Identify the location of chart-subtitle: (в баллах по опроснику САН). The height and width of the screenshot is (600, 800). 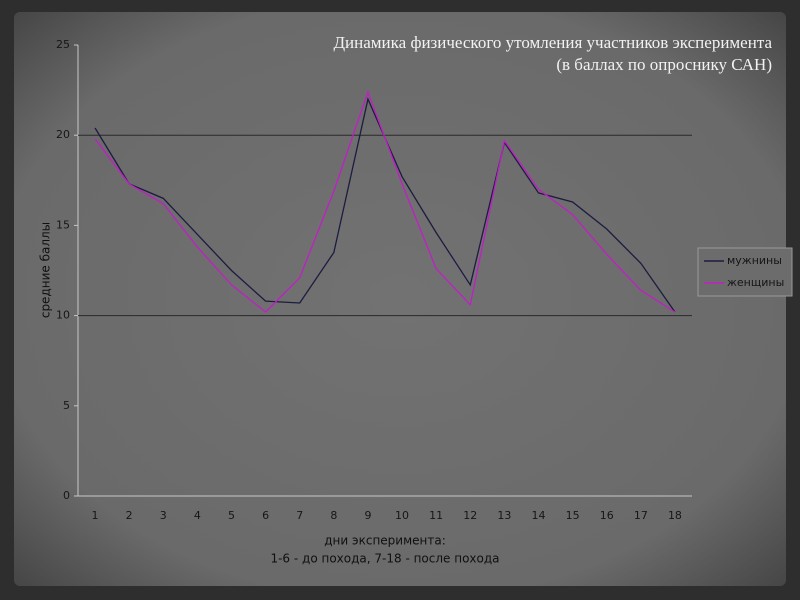
(664, 64).